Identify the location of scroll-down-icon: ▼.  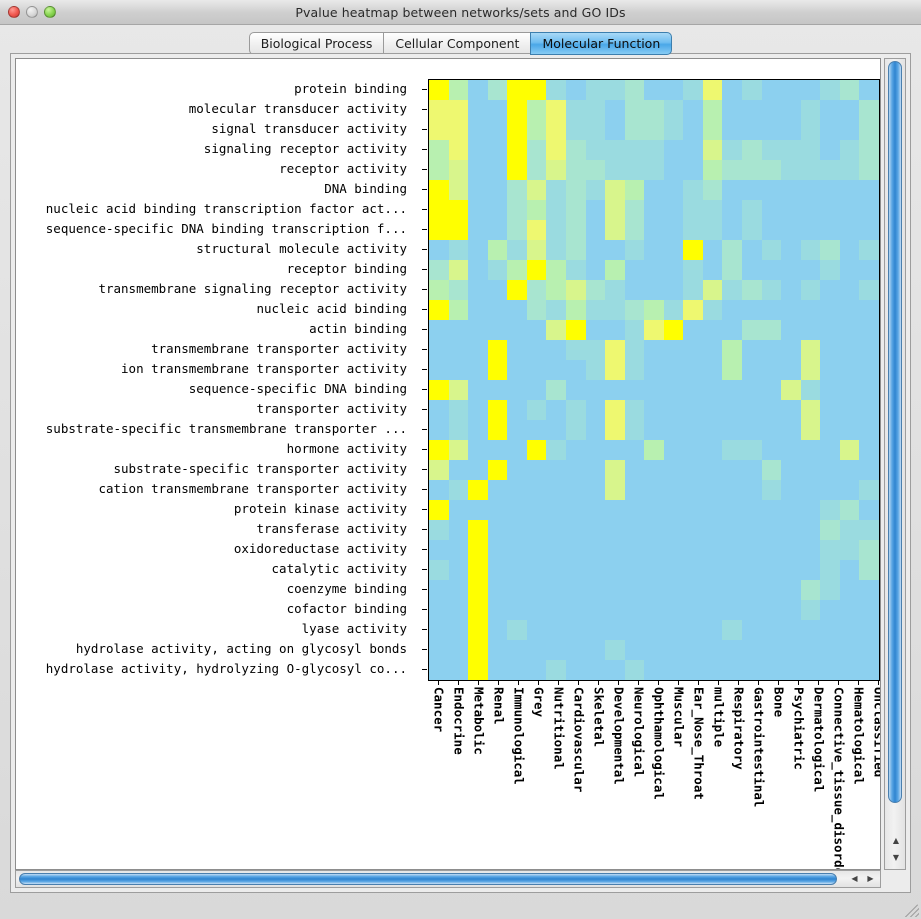
(896, 857).